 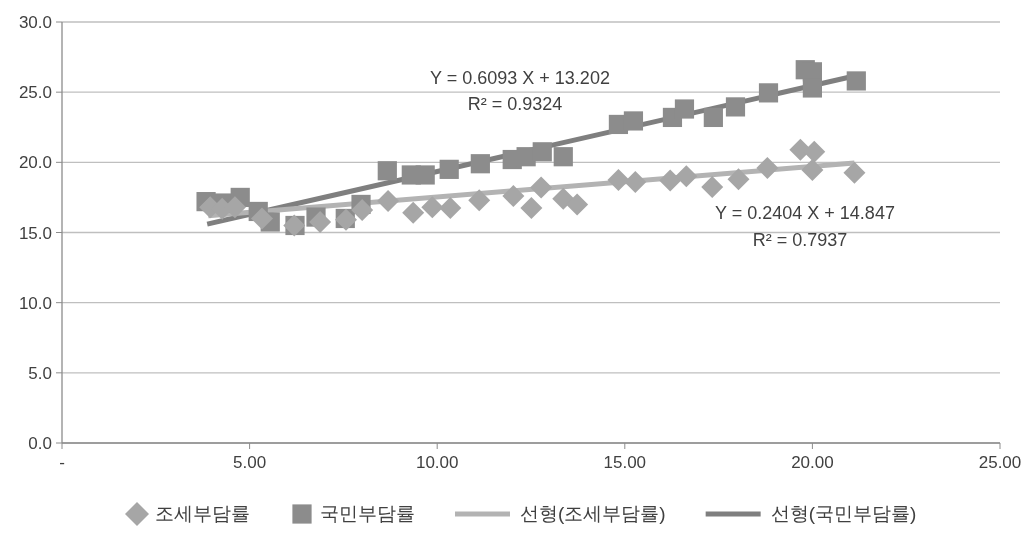 What do you see at coordinates (805, 213) in the screenshot?
I see `annotation: Y = 0.2404 X + 14.847` at bounding box center [805, 213].